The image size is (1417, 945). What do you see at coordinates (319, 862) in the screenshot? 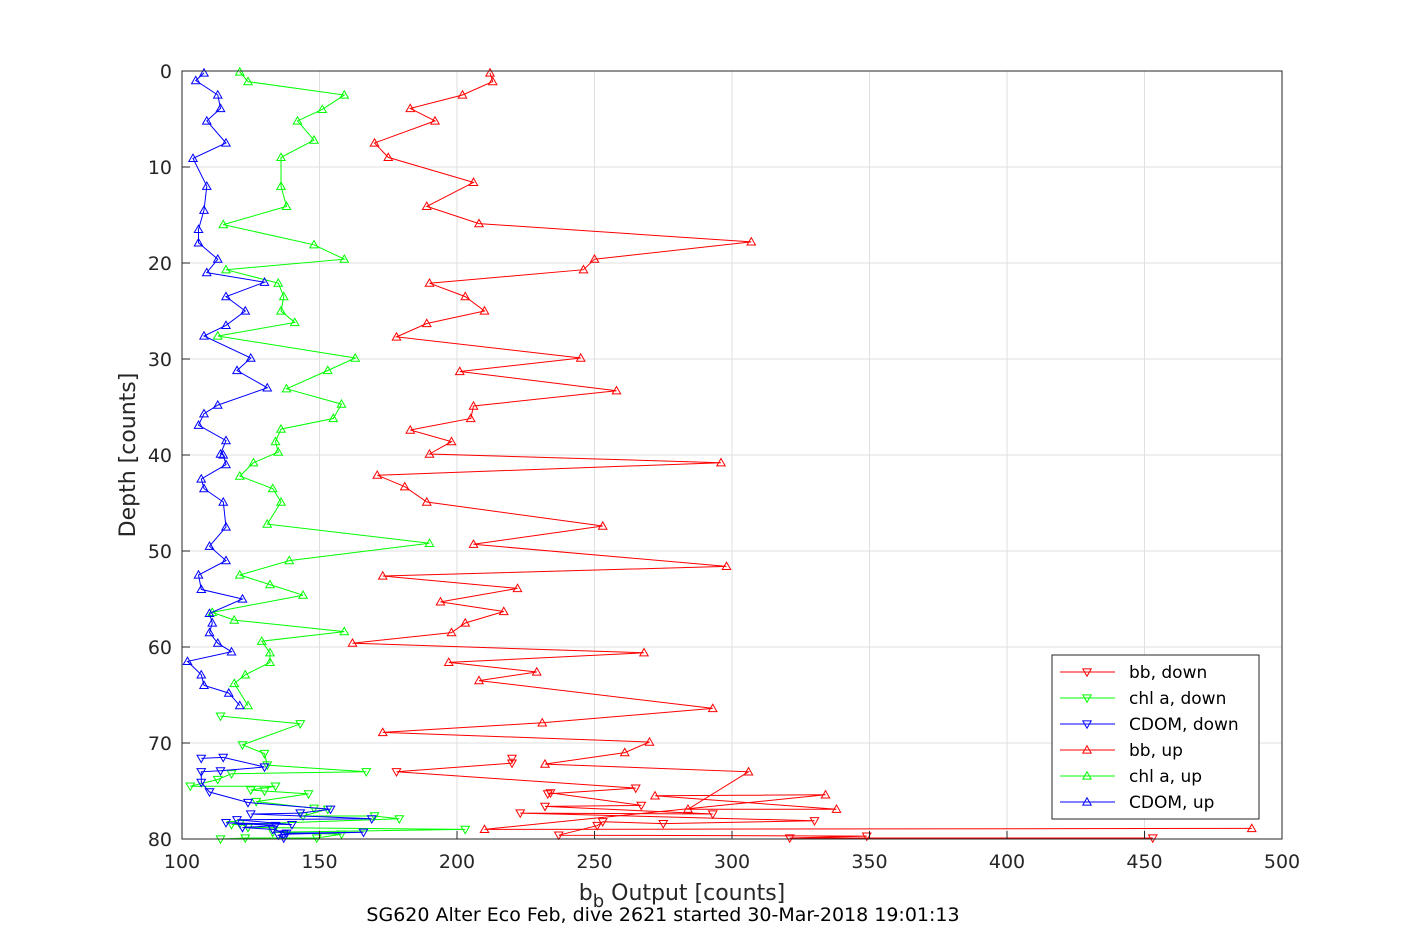
I see `x-tick-label: 150` at bounding box center [319, 862].